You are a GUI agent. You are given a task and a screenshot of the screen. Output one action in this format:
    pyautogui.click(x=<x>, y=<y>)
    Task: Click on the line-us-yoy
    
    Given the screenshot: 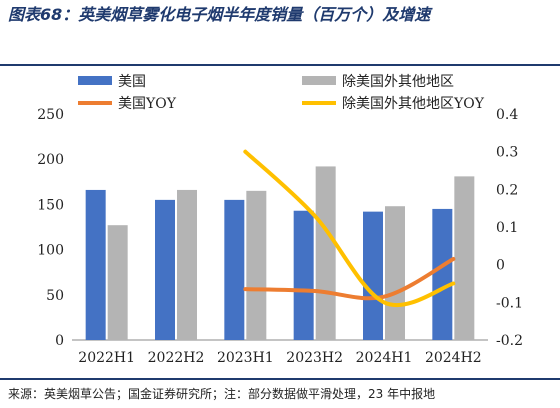 What is the action you would take?
    pyautogui.click(x=349, y=279)
    